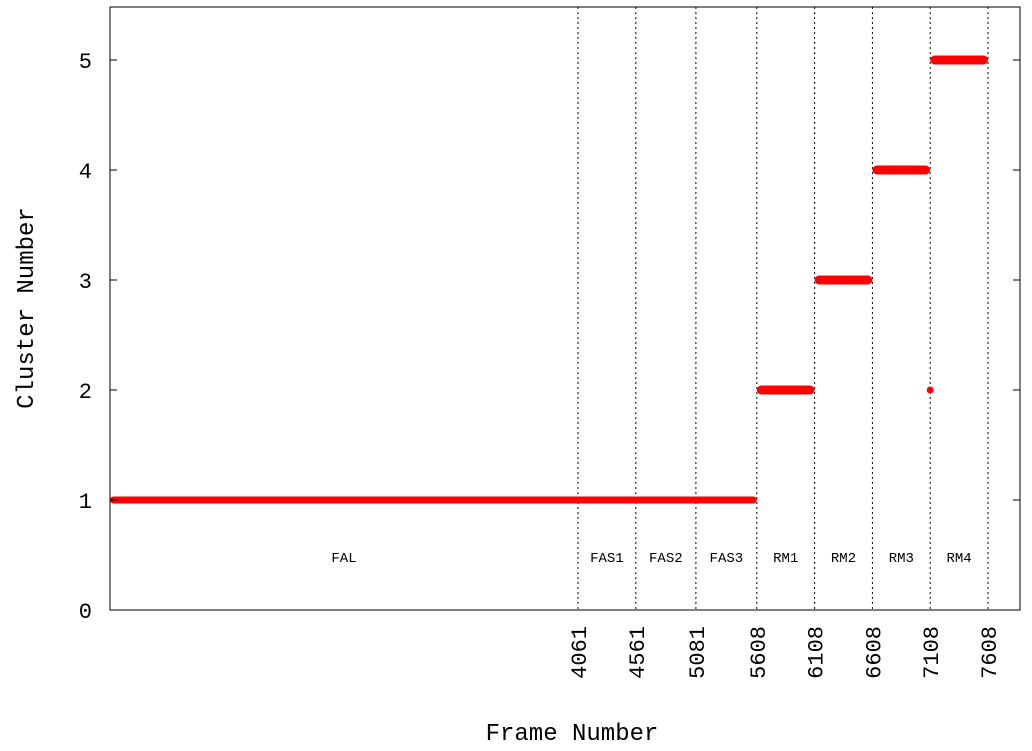 The height and width of the screenshot is (751, 1032). Describe the element at coordinates (759, 652) in the screenshot. I see `x-tick-label-5608: 5608` at that location.